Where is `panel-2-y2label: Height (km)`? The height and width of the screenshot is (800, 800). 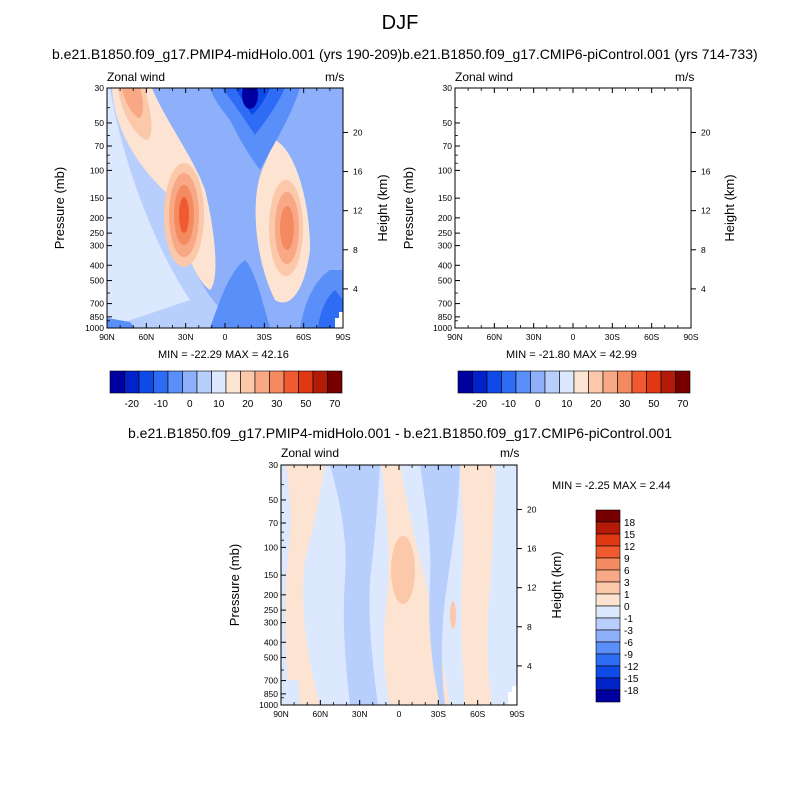 panel-2-y2label: Height (km) is located at coordinates (729, 207).